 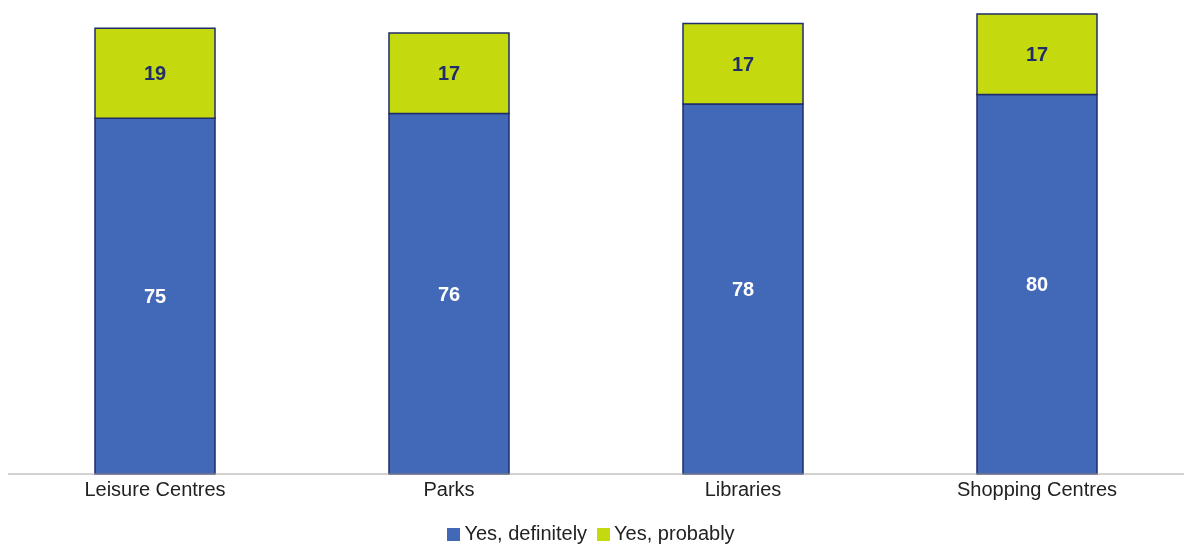 What do you see at coordinates (1037, 284) in the screenshot?
I see `data-label: 80` at bounding box center [1037, 284].